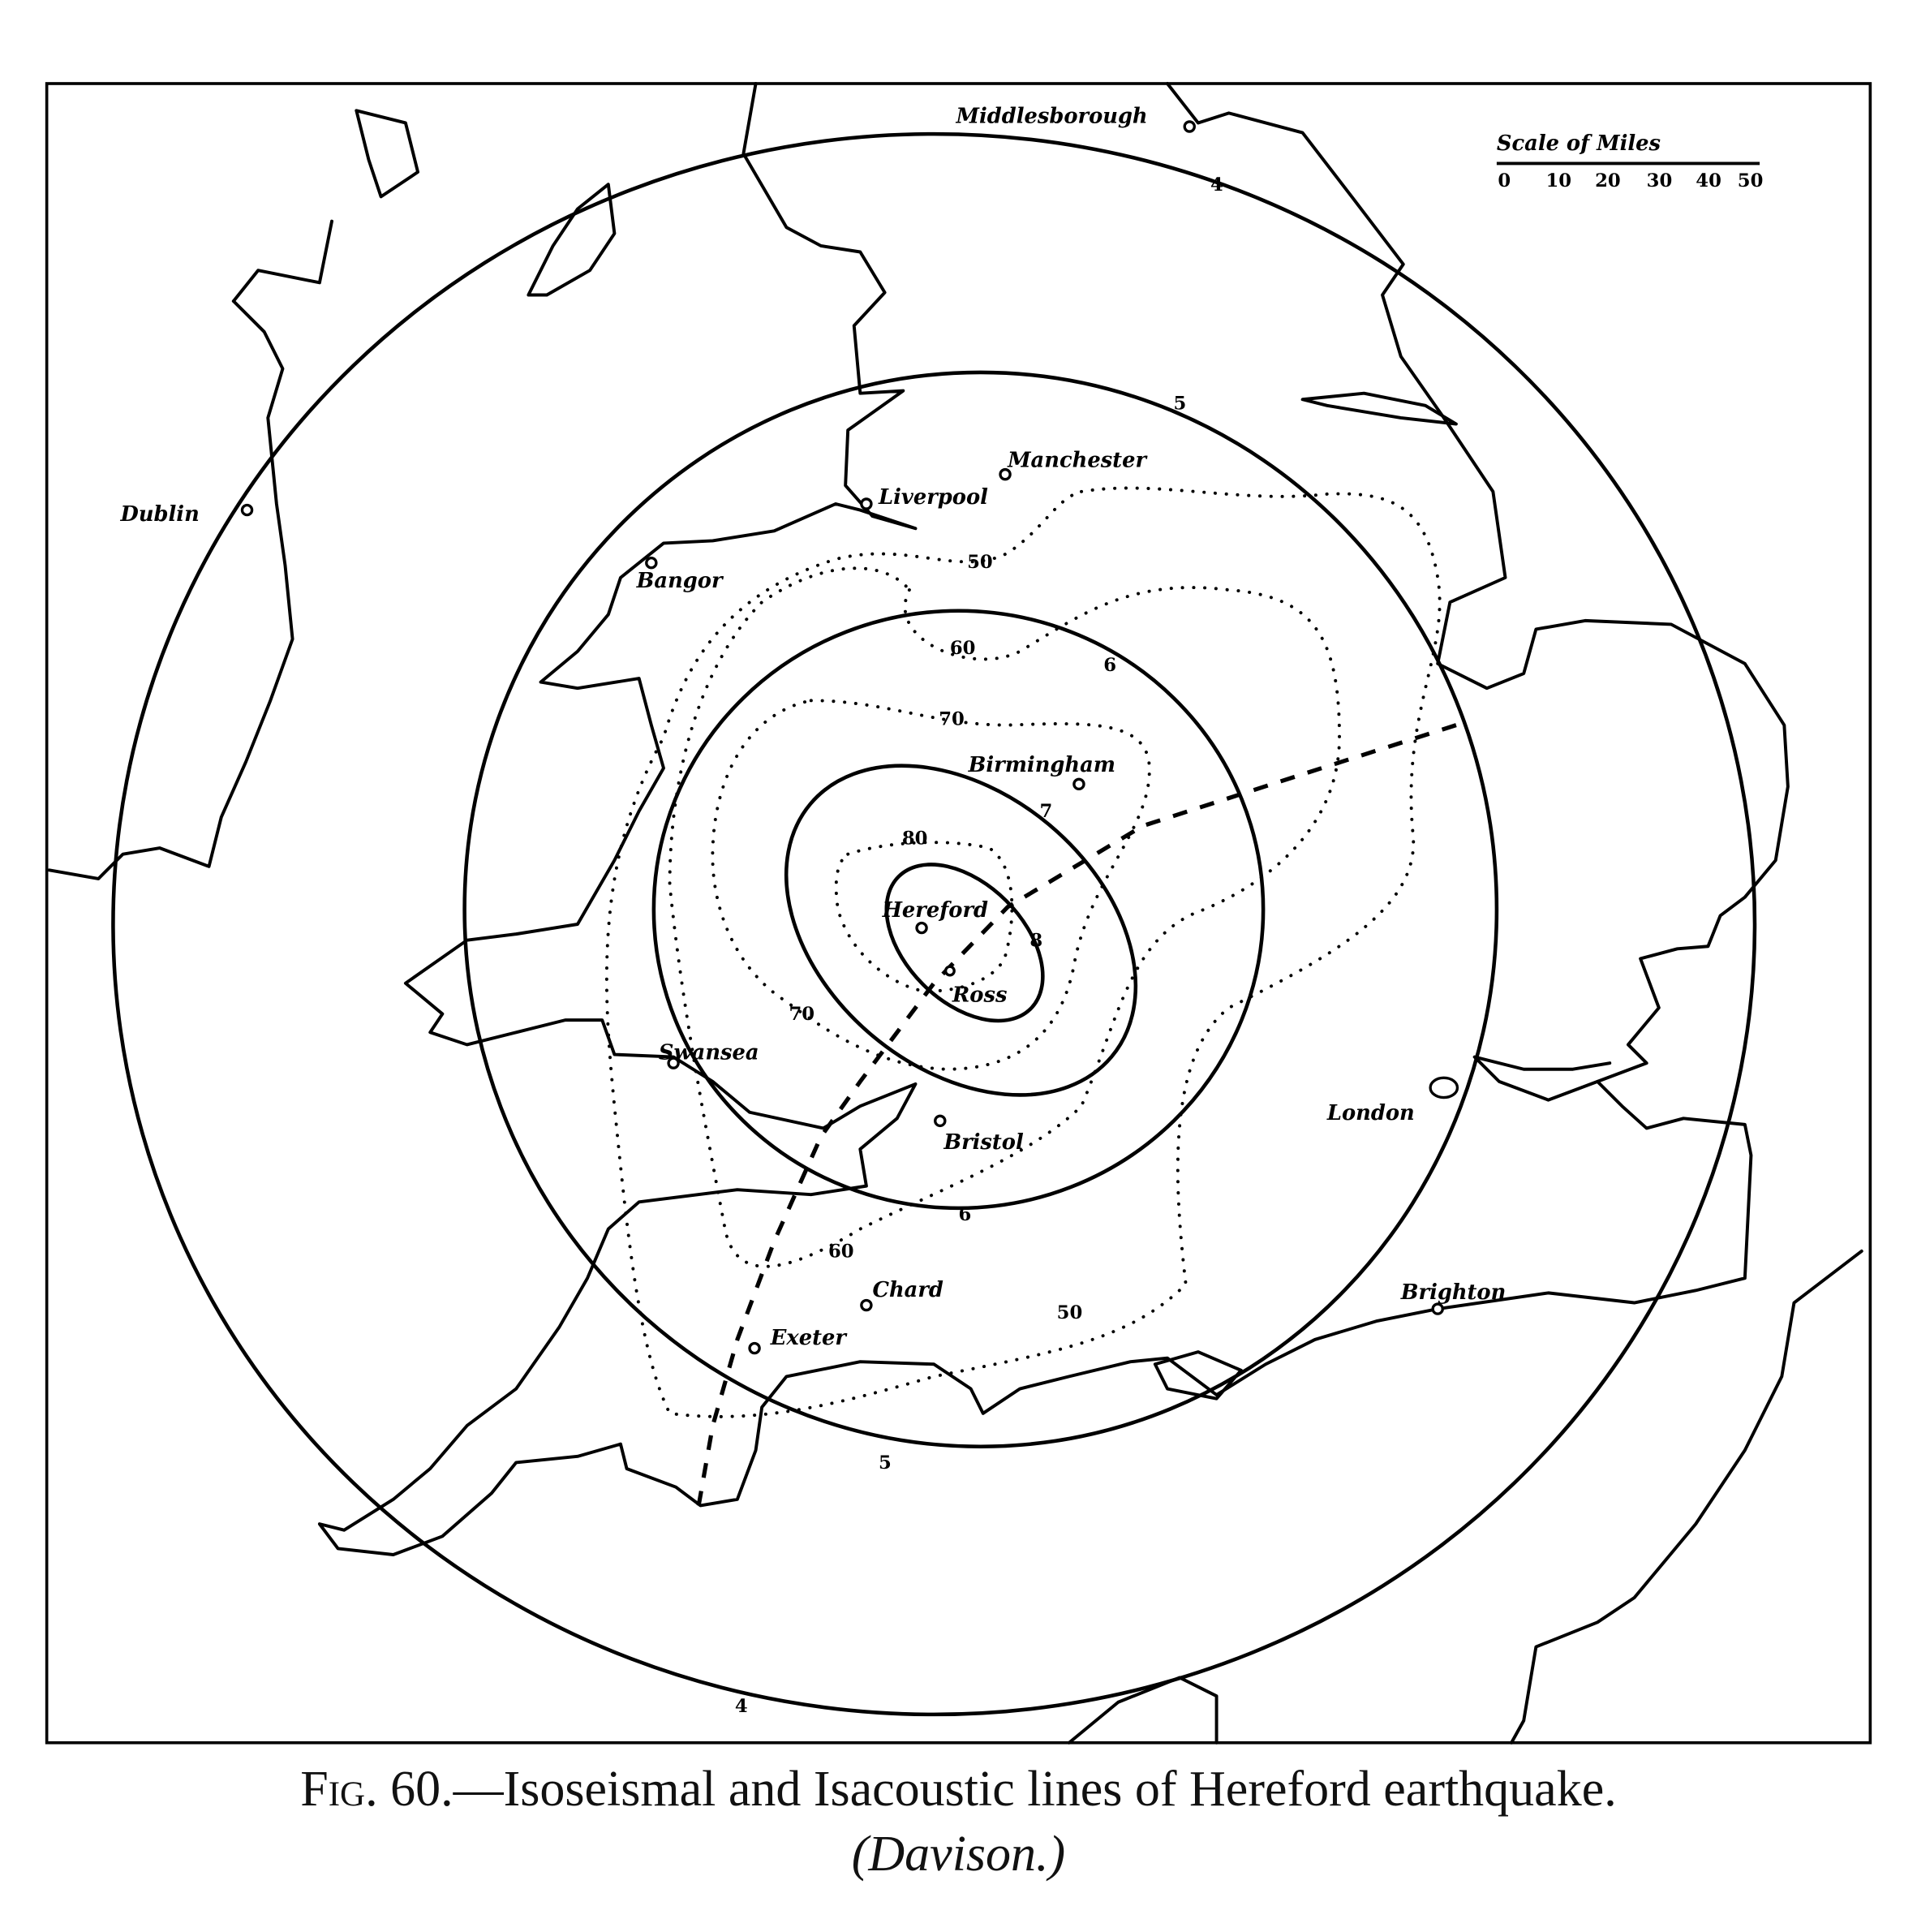 This screenshot has height=1932, width=1917. What do you see at coordinates (1005, 474) in the screenshot?
I see `city-marker-manchester` at bounding box center [1005, 474].